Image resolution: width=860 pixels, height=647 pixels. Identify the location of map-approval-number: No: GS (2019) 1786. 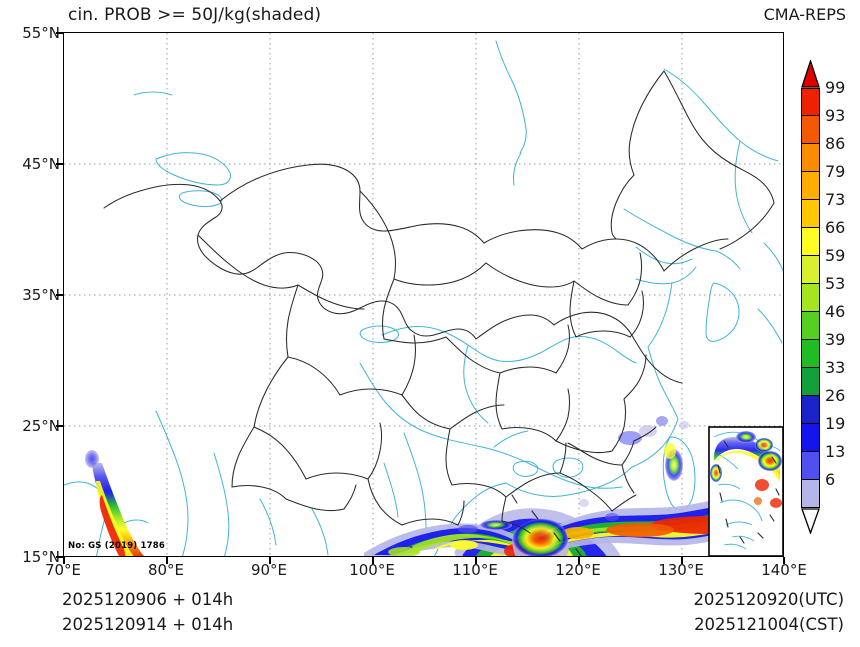
(117, 546).